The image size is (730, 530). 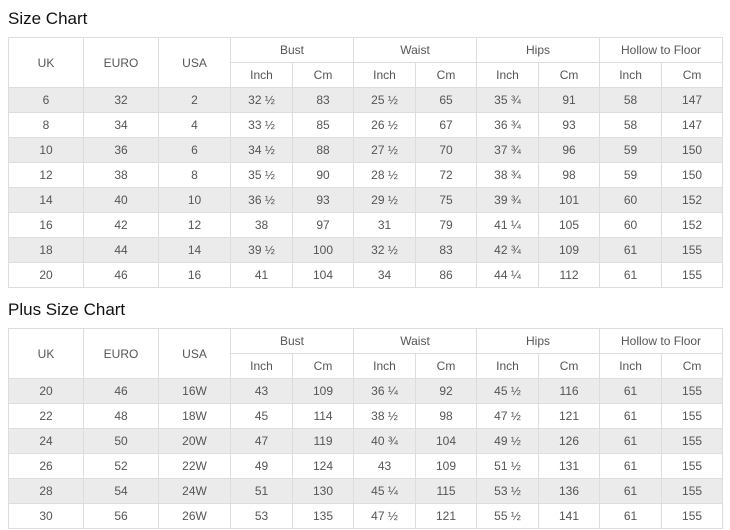 I want to click on table-cell: 38, so click(x=121, y=175).